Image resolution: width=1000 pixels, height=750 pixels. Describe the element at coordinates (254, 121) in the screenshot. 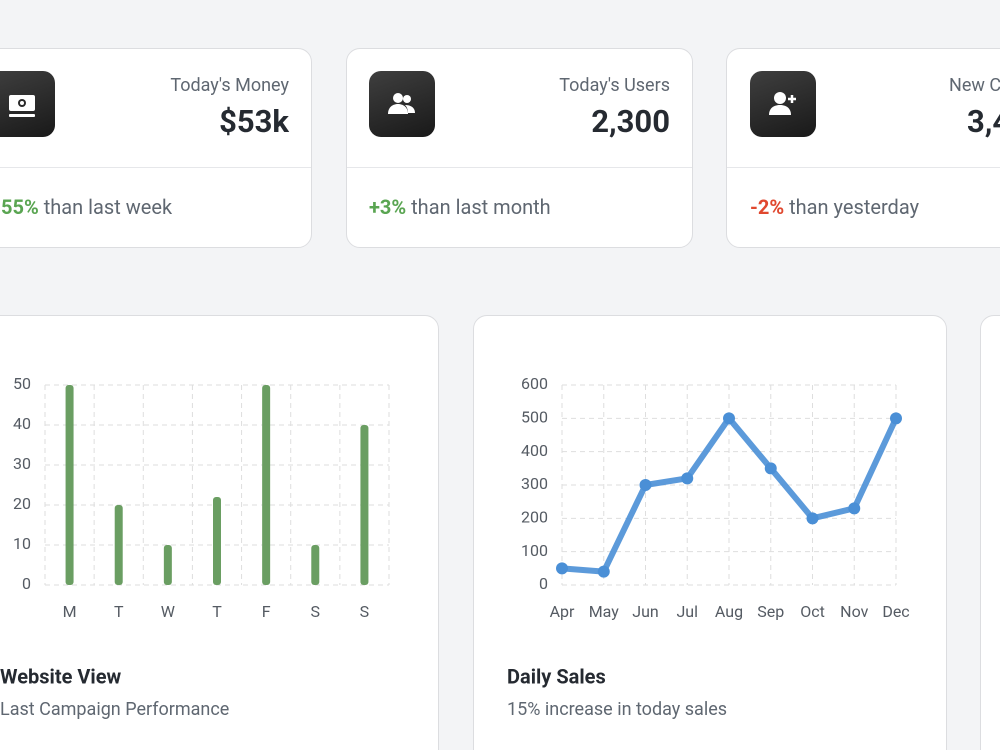

I see `stat-value: $53k` at that location.